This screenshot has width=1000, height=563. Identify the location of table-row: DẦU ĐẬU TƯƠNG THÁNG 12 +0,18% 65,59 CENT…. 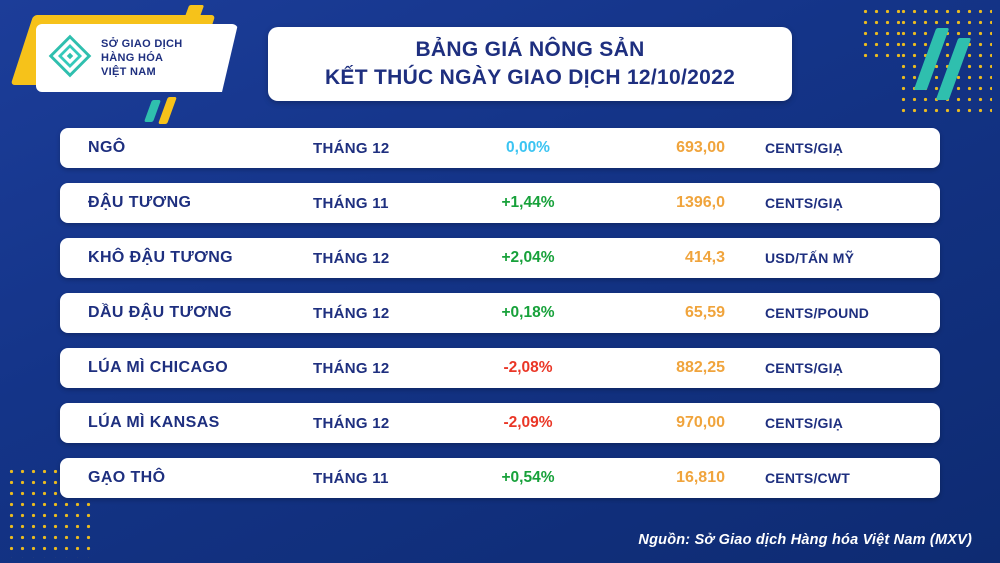
(500, 313).